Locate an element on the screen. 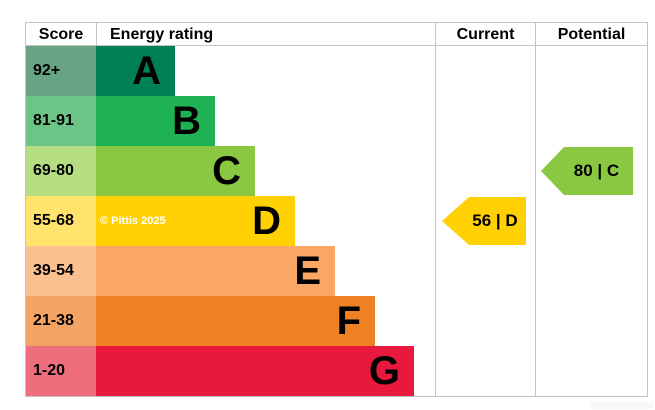 The width and height of the screenshot is (655, 410). current-header: Current is located at coordinates (485, 34).